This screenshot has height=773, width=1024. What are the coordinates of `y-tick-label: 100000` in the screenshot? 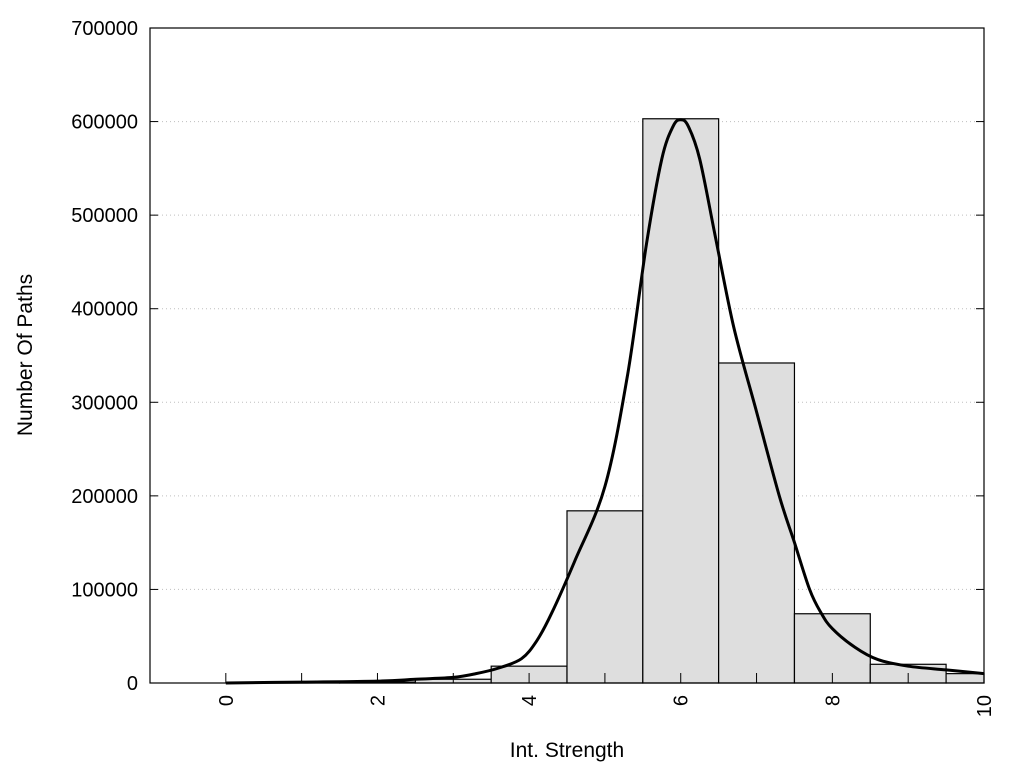 It's located at (104, 590).